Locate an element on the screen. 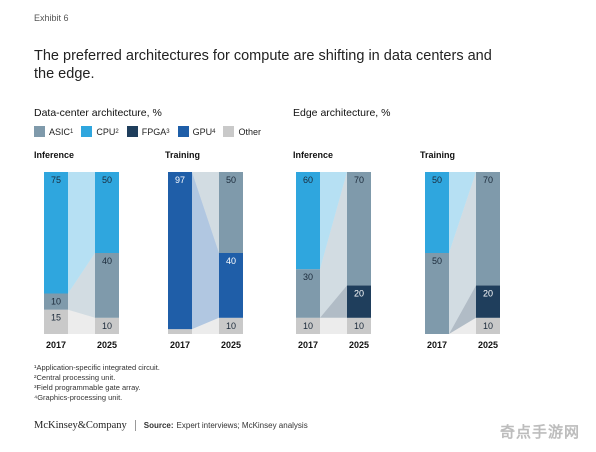 This screenshot has height=452, width=596. footnote-fpga: ³Field programmable gate array. is located at coordinates (87, 387).